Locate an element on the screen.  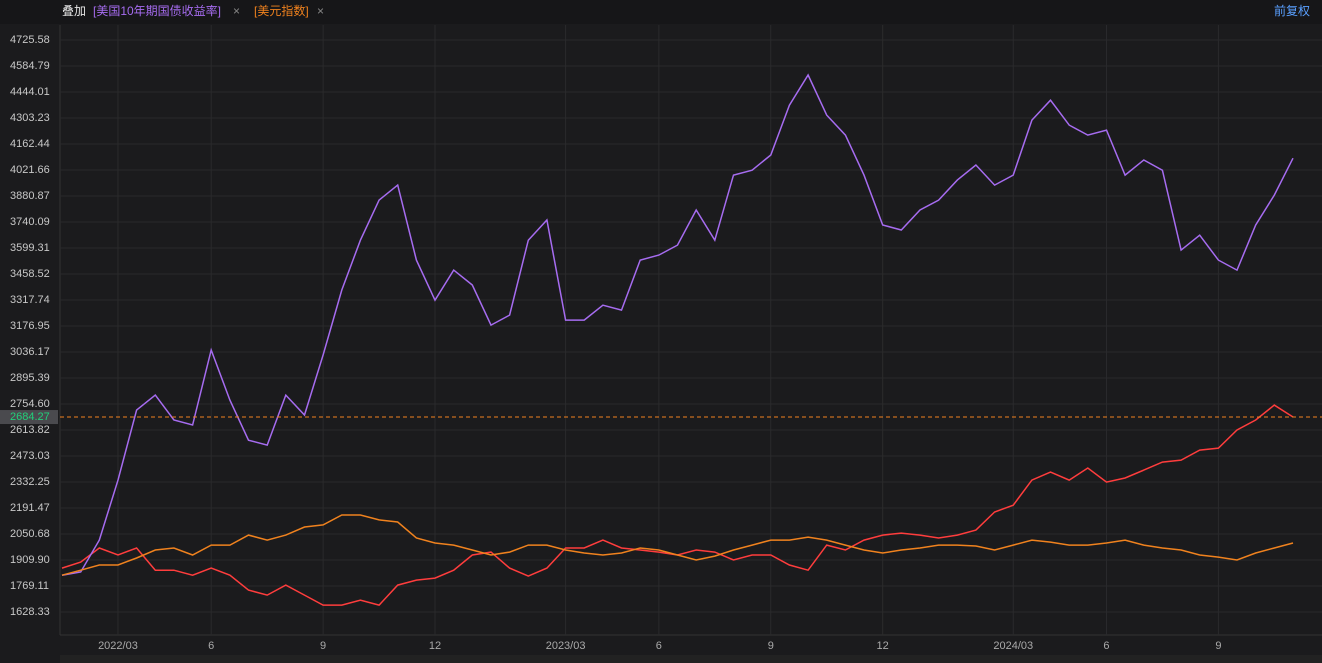
adjust-button: 前复权 is located at coordinates (1292, 10).